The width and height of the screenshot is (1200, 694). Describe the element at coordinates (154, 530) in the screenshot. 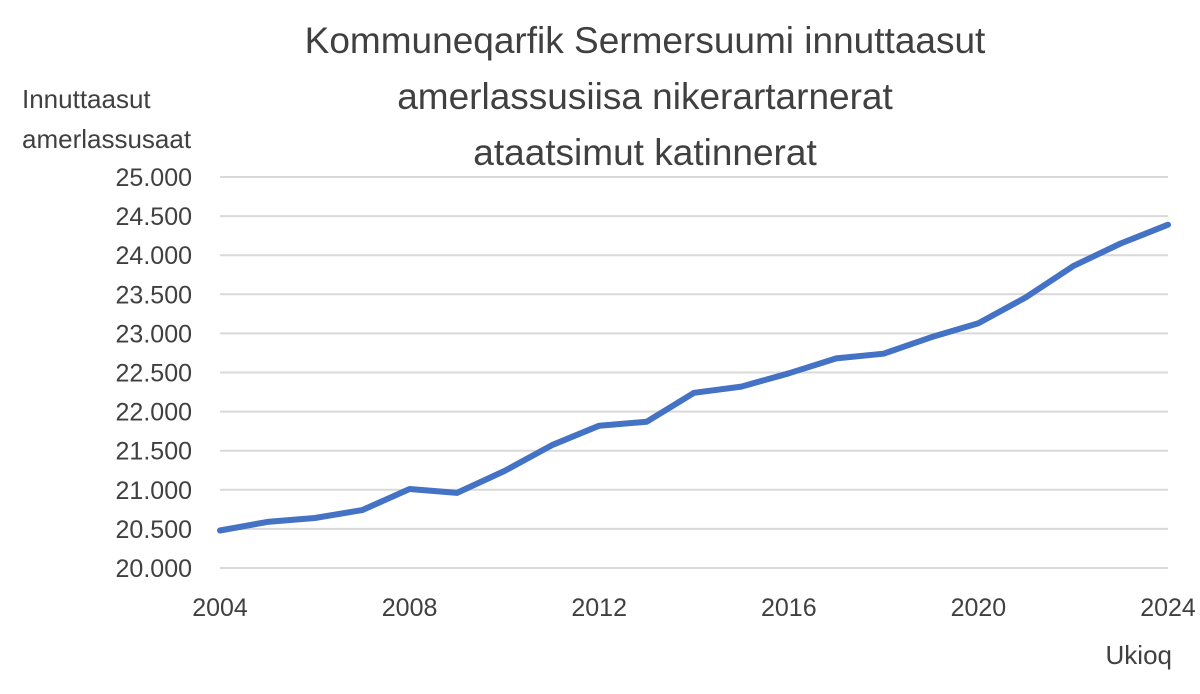

I see `y-tick-label: 20.500` at that location.